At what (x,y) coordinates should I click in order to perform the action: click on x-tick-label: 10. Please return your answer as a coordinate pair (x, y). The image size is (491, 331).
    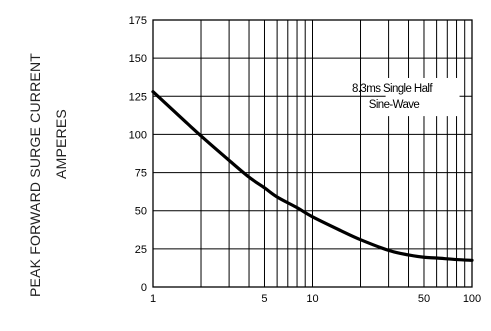
    Looking at the image, I should click on (312, 299).